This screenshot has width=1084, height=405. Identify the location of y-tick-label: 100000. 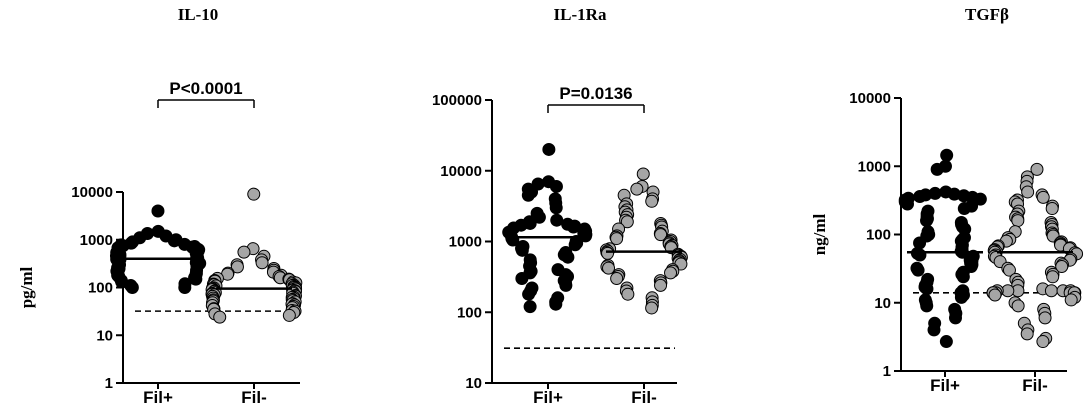
(457, 100).